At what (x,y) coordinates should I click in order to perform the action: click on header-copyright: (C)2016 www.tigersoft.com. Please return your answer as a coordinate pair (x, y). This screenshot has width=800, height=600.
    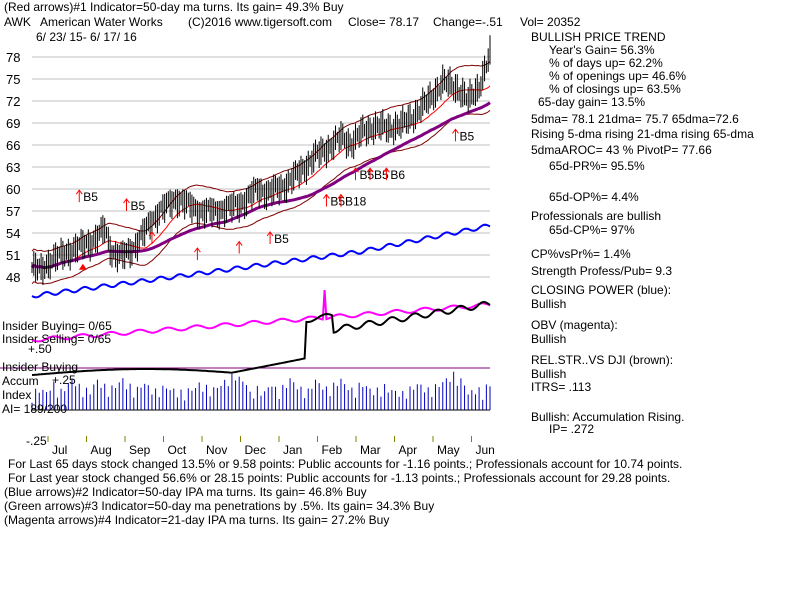
    Looking at the image, I should click on (260, 22).